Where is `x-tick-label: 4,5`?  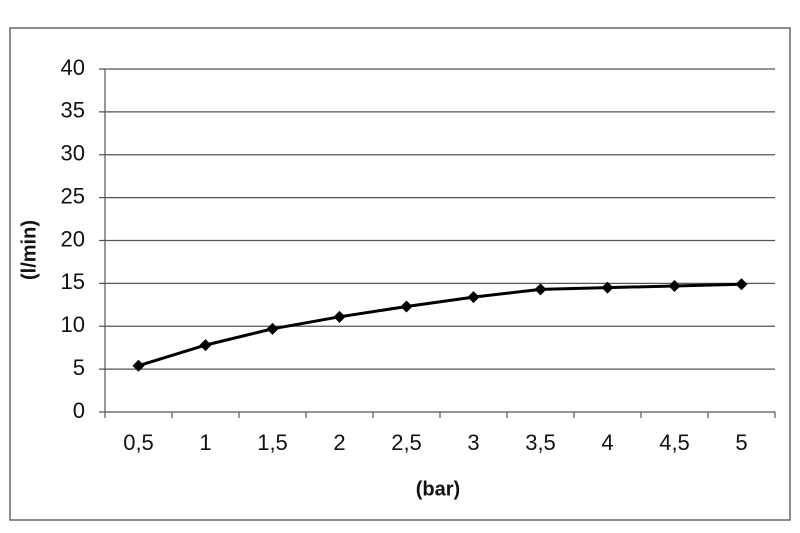
x-tick-label: 4,5 is located at coordinates (674, 442).